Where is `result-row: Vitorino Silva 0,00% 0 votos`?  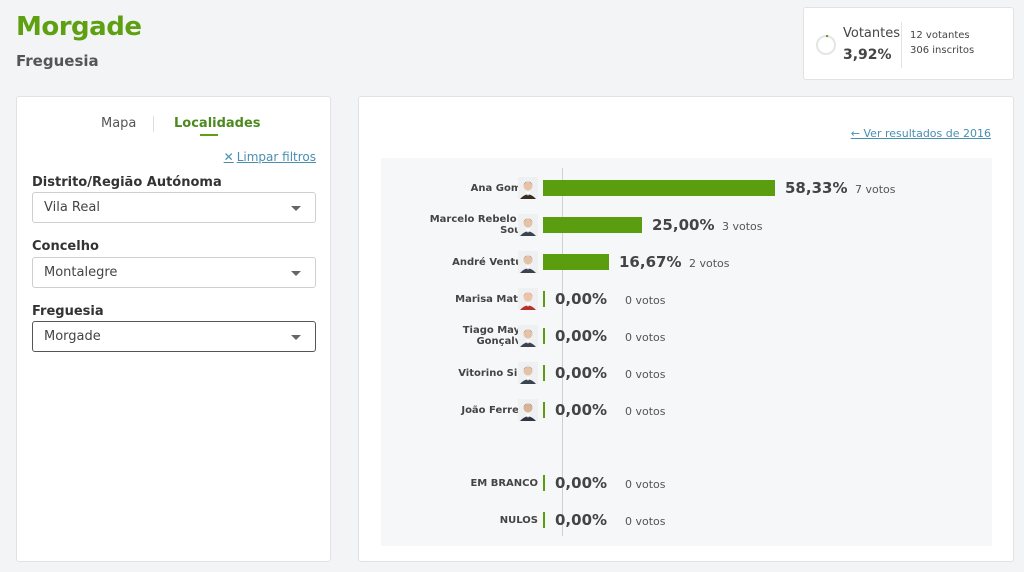 result-row: Vitorino Silva 0,00% 0 votos is located at coordinates (686, 373).